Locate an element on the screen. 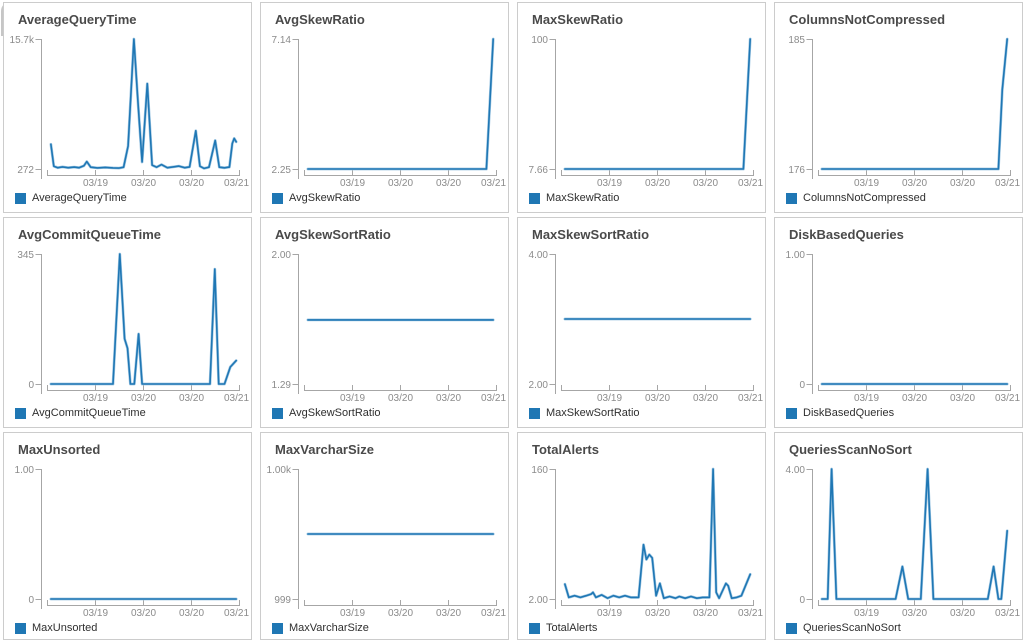 The width and height of the screenshot is (1027, 641). y-axis-min-label: 2.00 is located at coordinates (539, 385).